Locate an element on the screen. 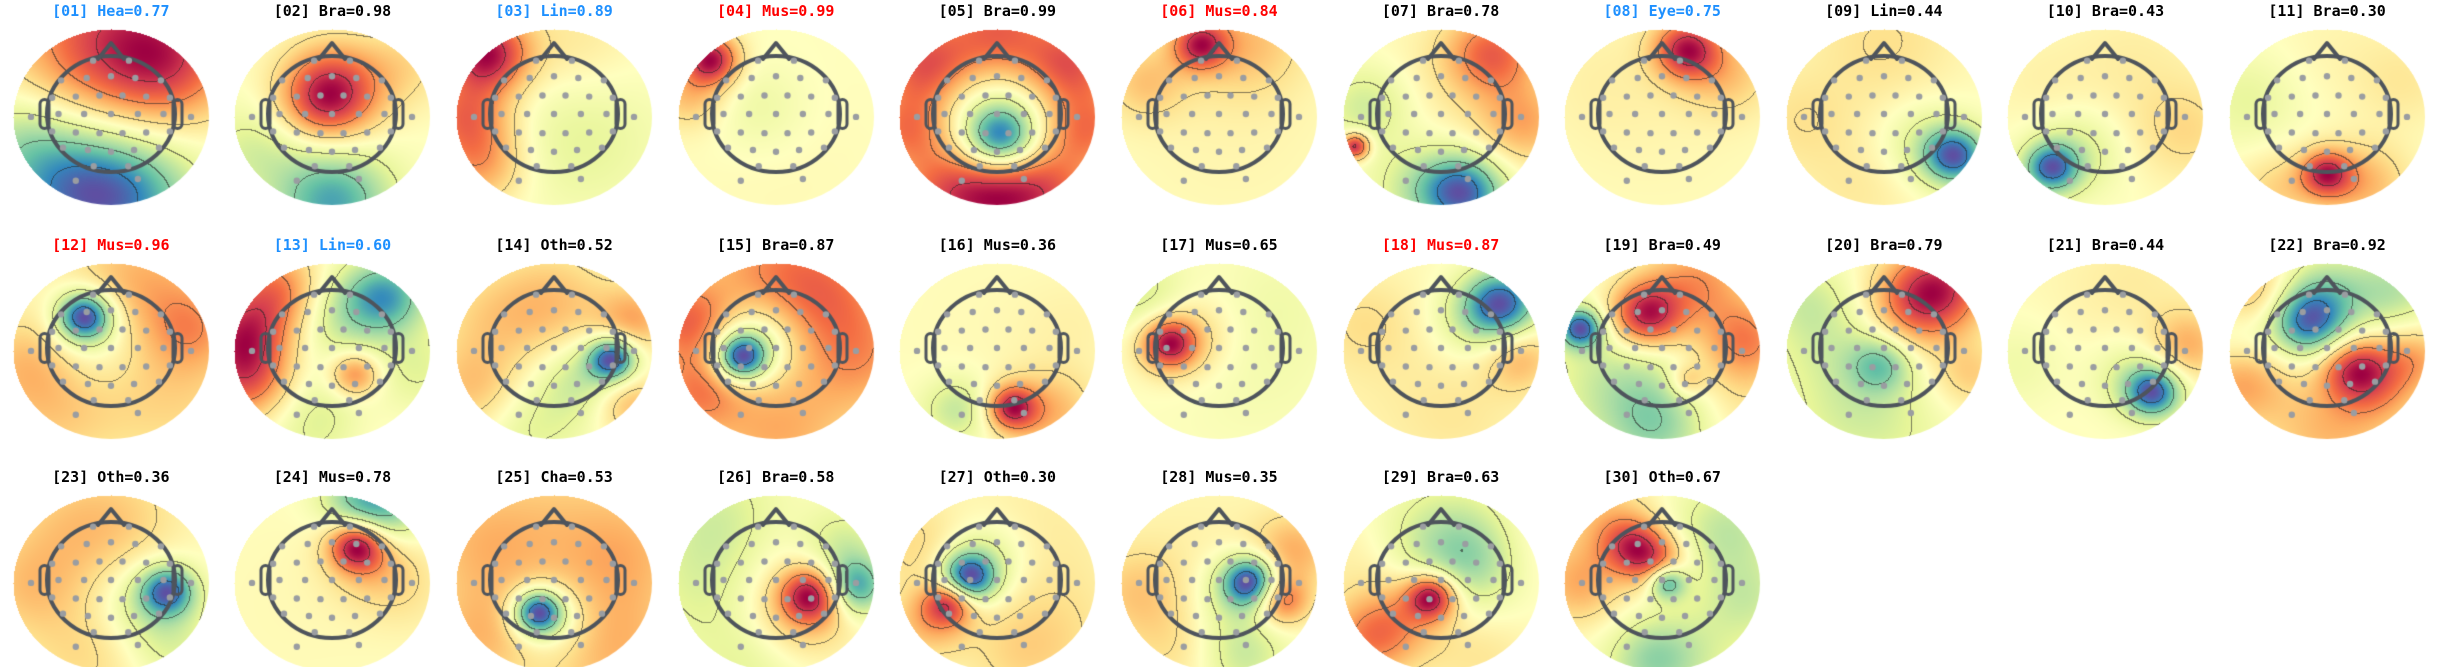 The image size is (2438, 667). component-cell-19: [19] Bra=0.49 is located at coordinates (1662, 337).